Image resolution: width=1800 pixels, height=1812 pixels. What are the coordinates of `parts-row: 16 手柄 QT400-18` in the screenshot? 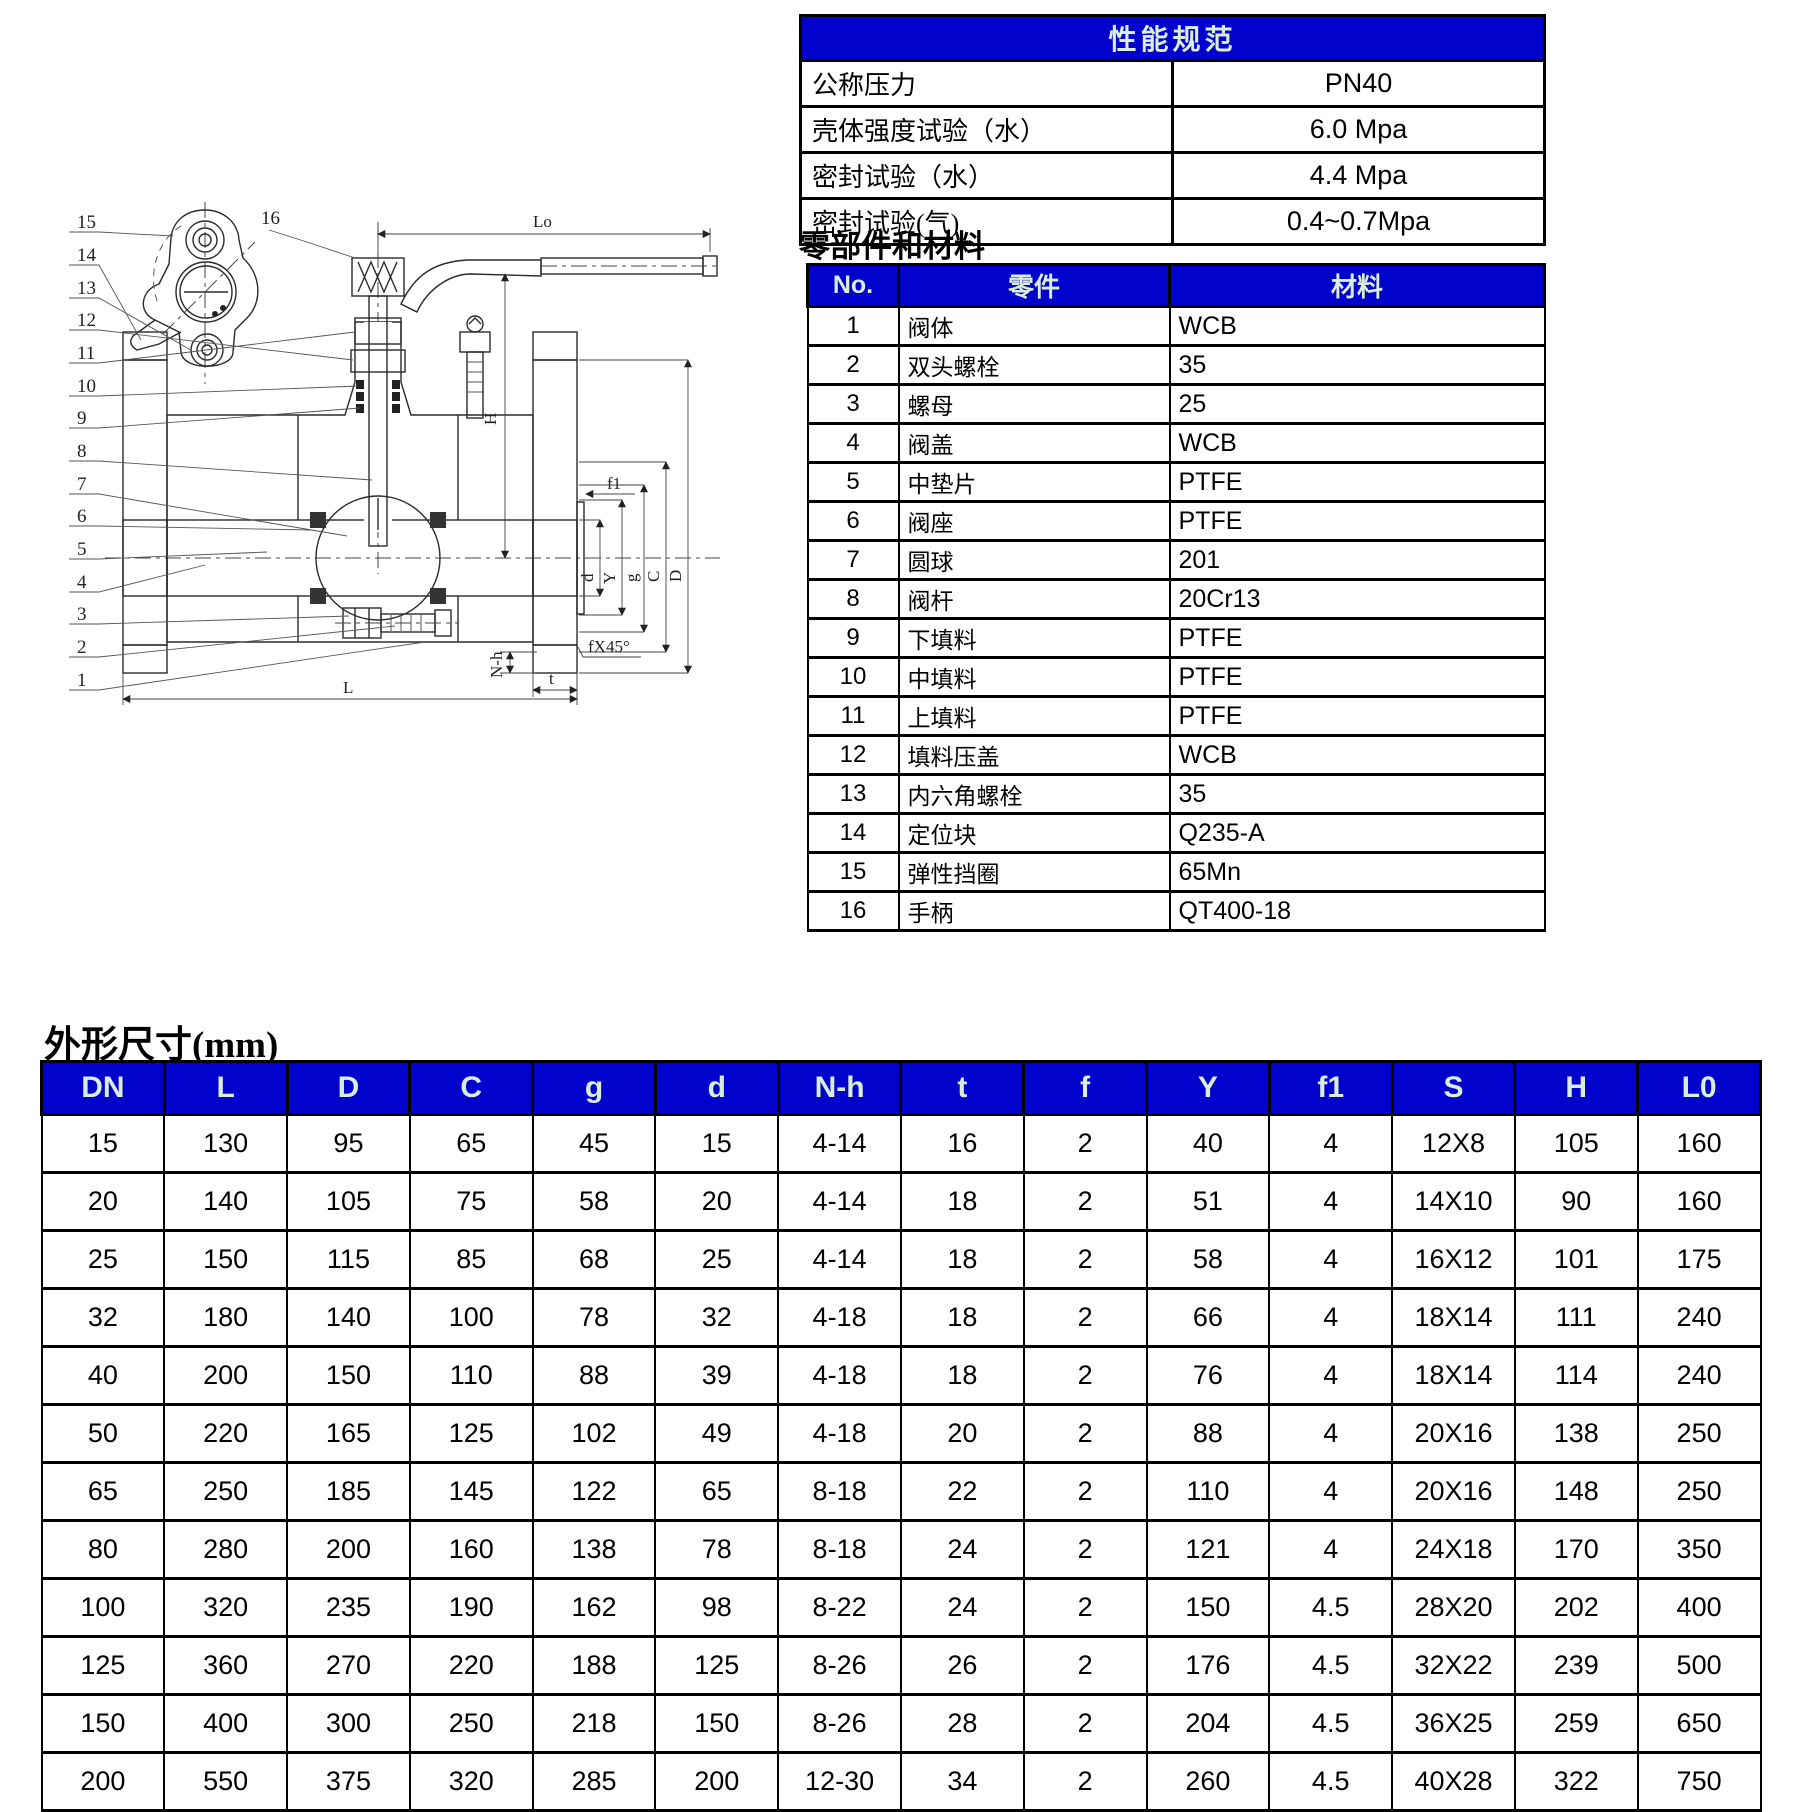 It's located at (1176, 911).